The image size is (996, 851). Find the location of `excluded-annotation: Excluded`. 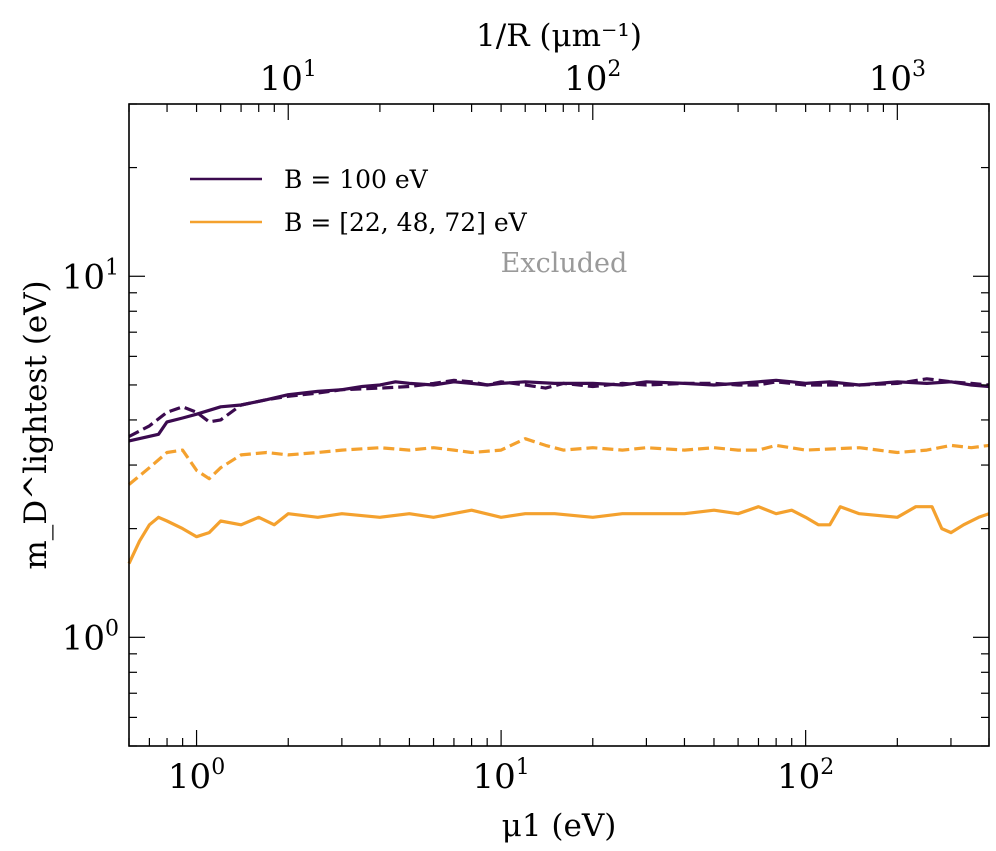

excluded-annotation: Excluded is located at coordinates (564, 263).